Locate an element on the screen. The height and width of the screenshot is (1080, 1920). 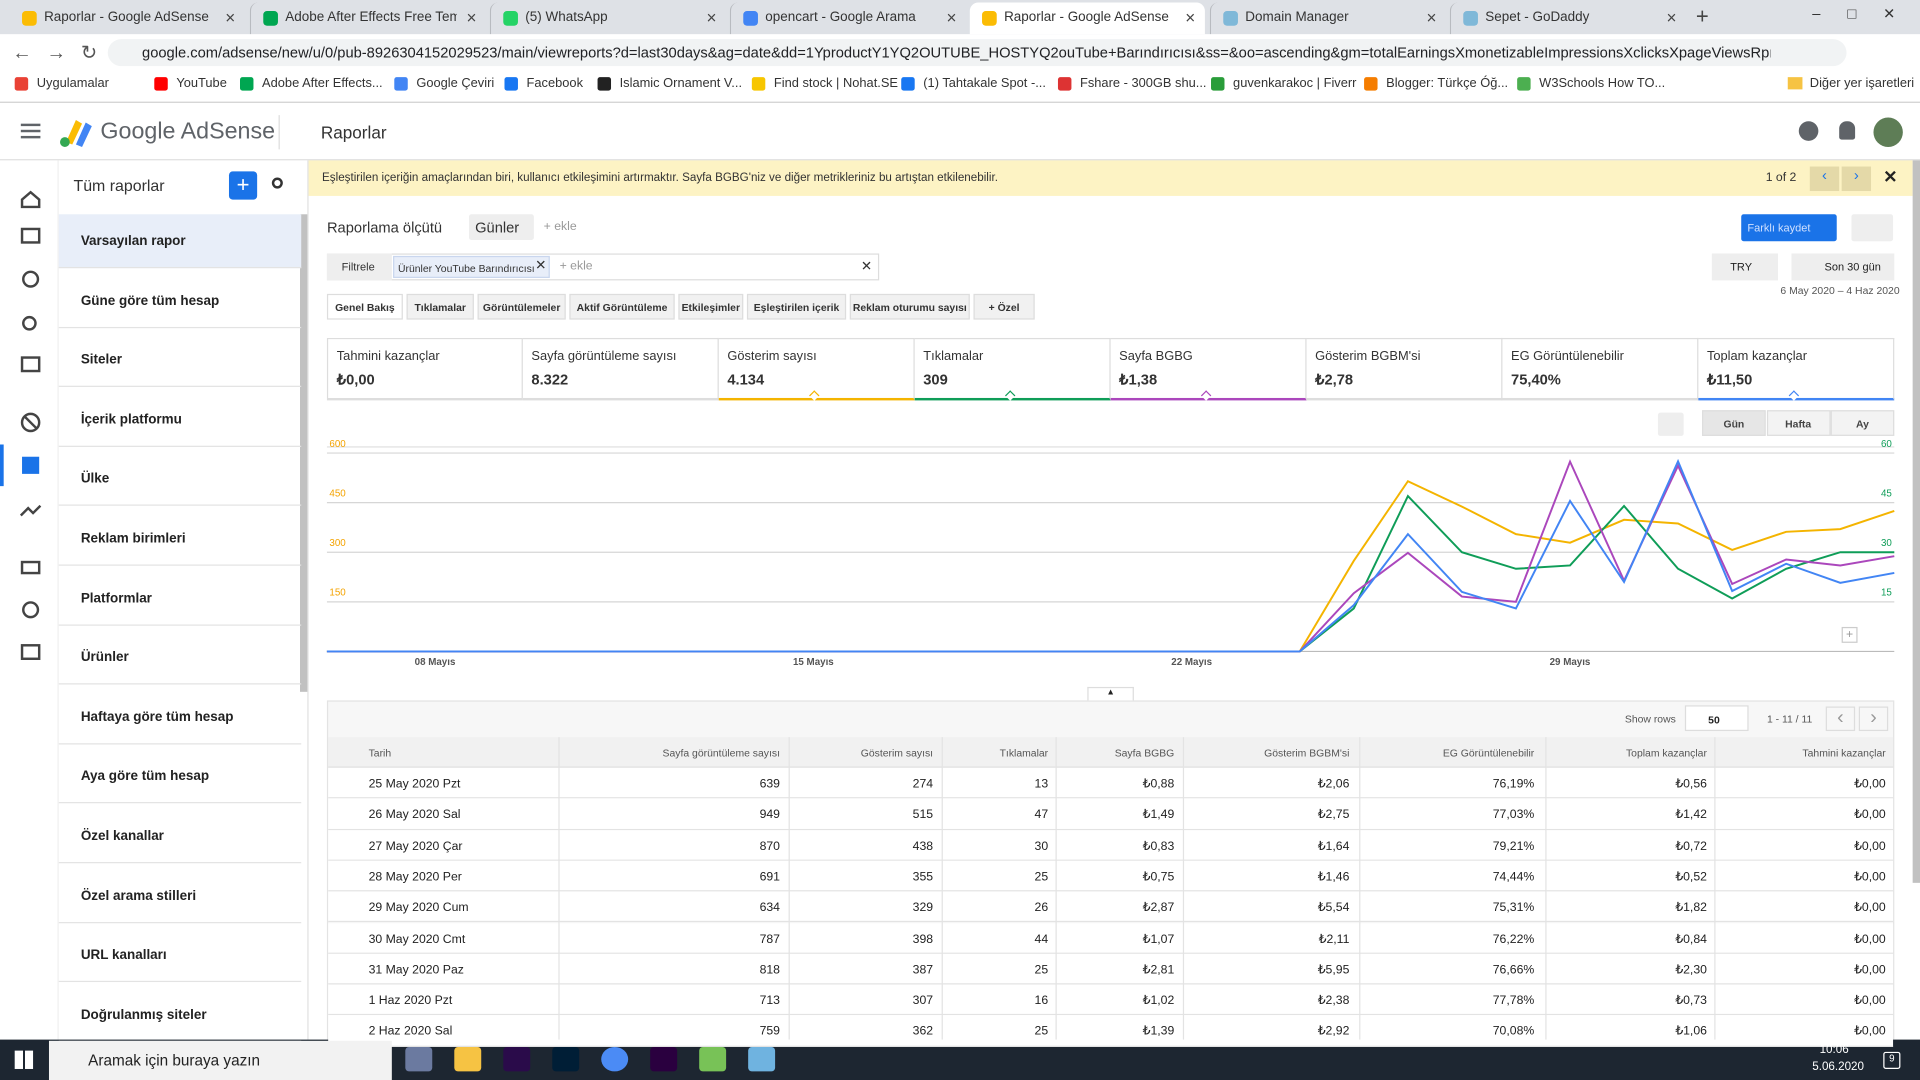
help-icon is located at coordinates (1808, 131).